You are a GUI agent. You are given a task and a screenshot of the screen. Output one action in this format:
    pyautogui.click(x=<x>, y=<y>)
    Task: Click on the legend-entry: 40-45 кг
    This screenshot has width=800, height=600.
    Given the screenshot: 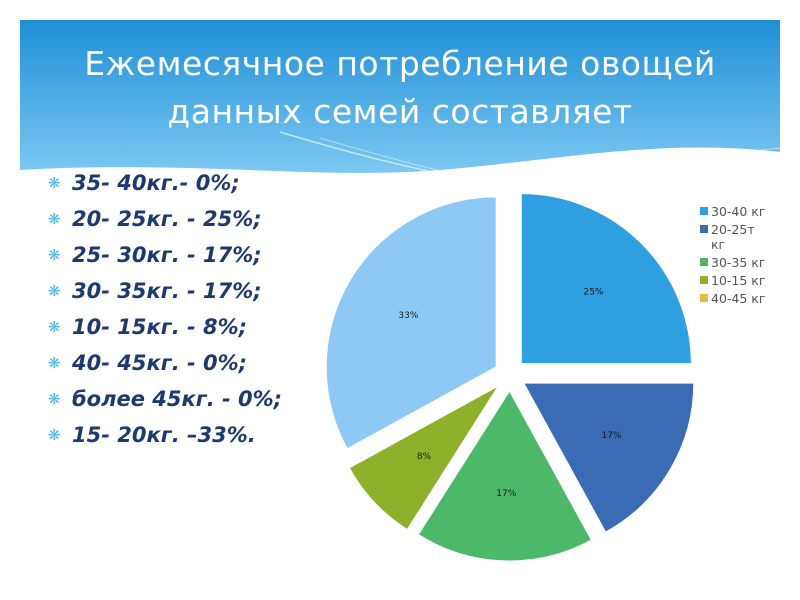 What is the action you would take?
    pyautogui.click(x=735, y=298)
    